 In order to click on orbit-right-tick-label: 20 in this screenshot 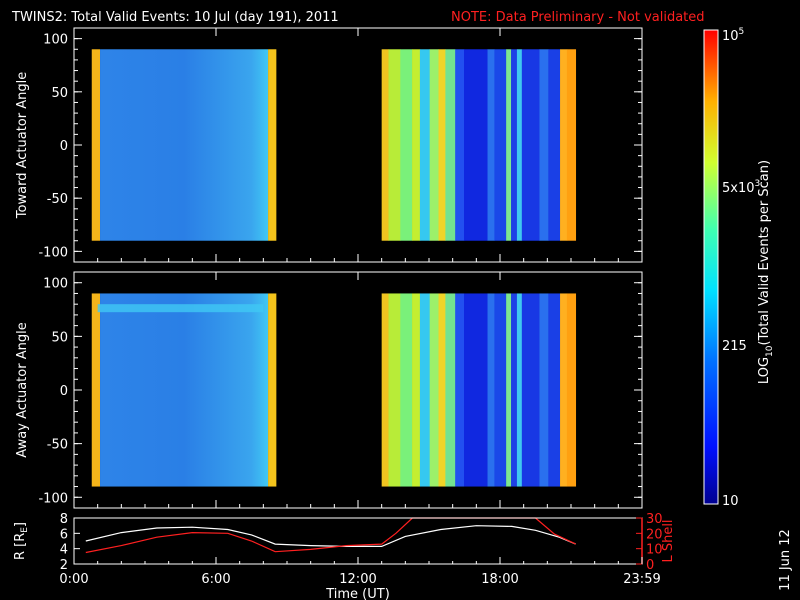, I will do `click(654, 534)`.